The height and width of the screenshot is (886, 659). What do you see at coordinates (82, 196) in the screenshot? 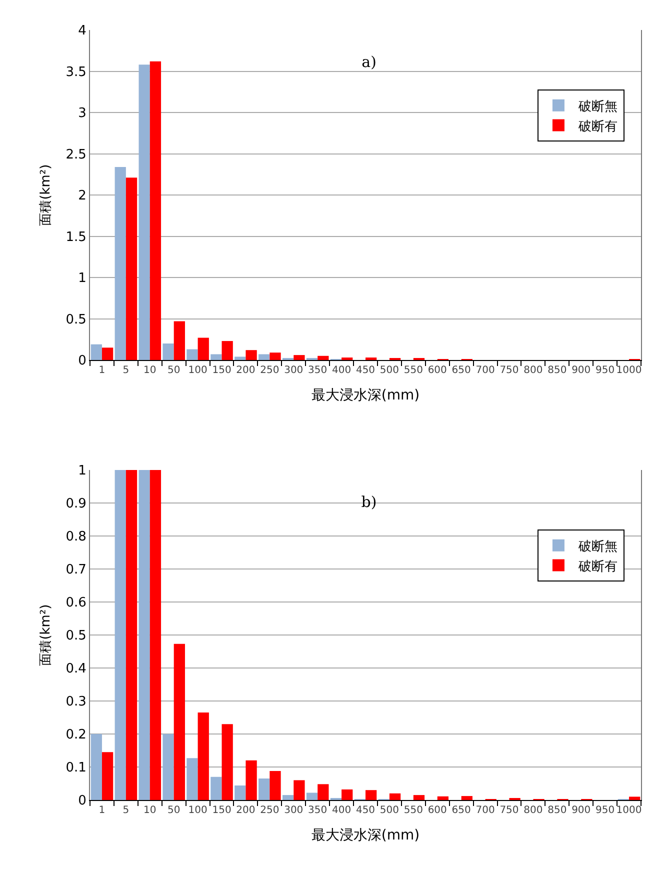
I see `y-tick-label: 2` at bounding box center [82, 196].